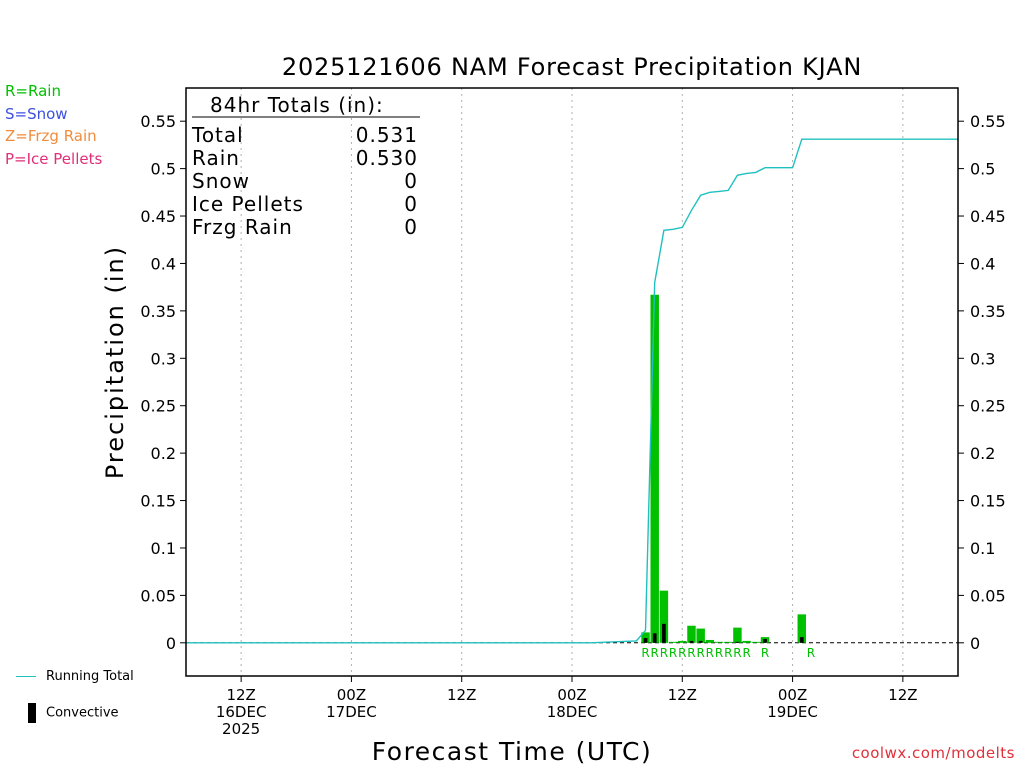 The width and height of the screenshot is (1024, 768). I want to click on x-tick-label: 16DEC, so click(241, 712).